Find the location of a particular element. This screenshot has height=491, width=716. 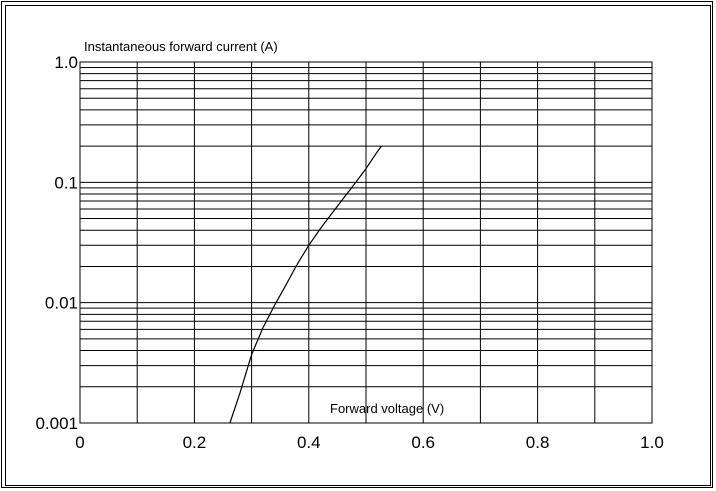

y-axis-title: Instantaneous forward current (A) is located at coordinates (181, 46).